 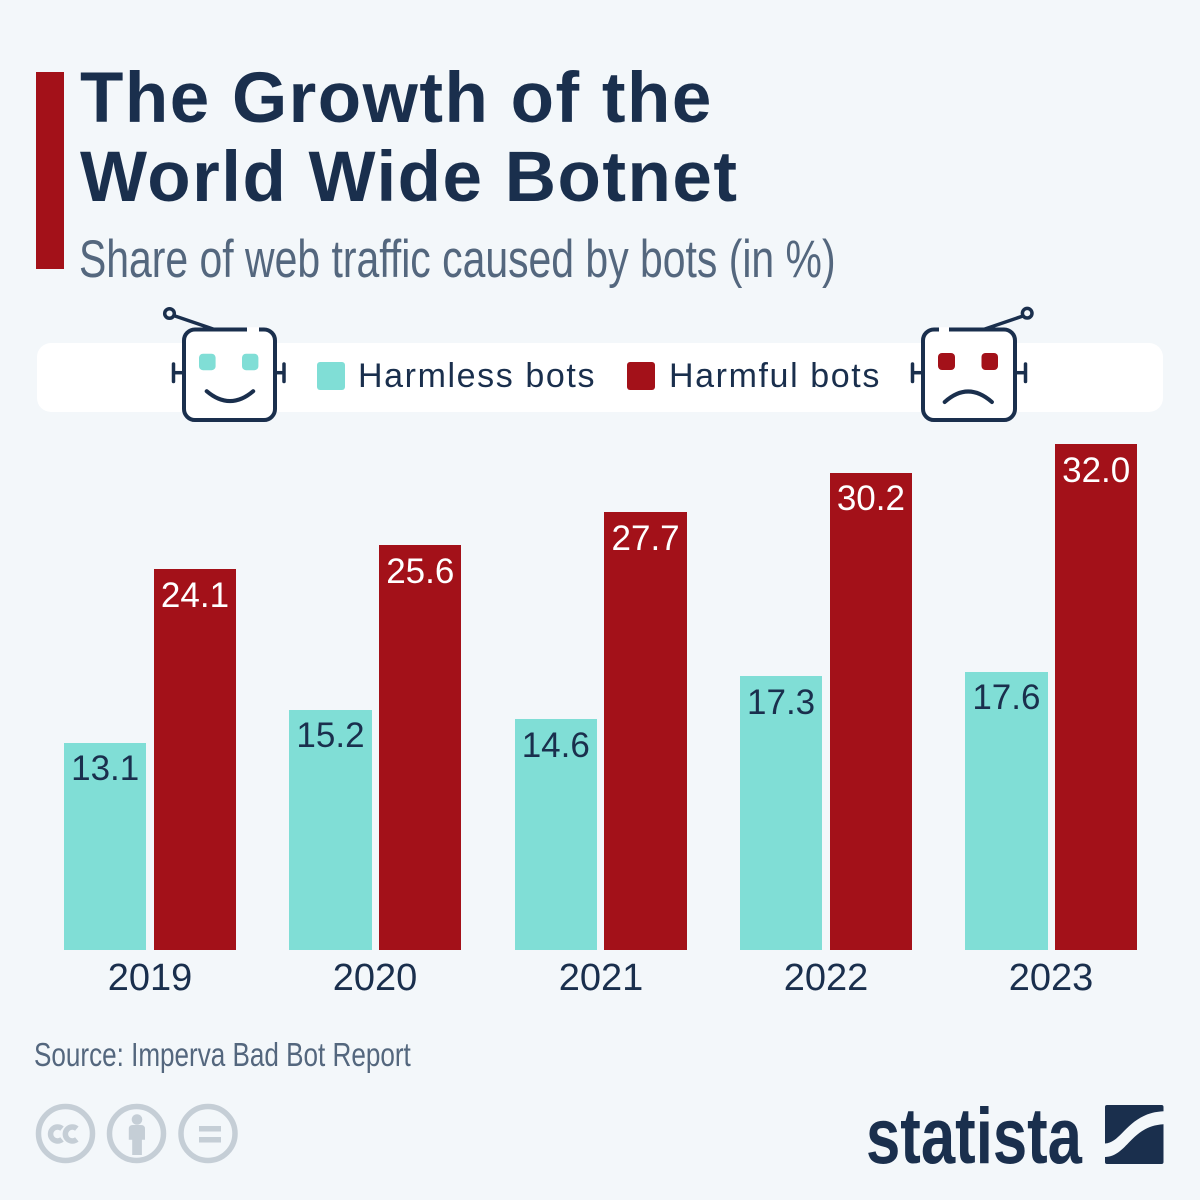 I want to click on svg-text: statista, so click(x=974, y=1135).